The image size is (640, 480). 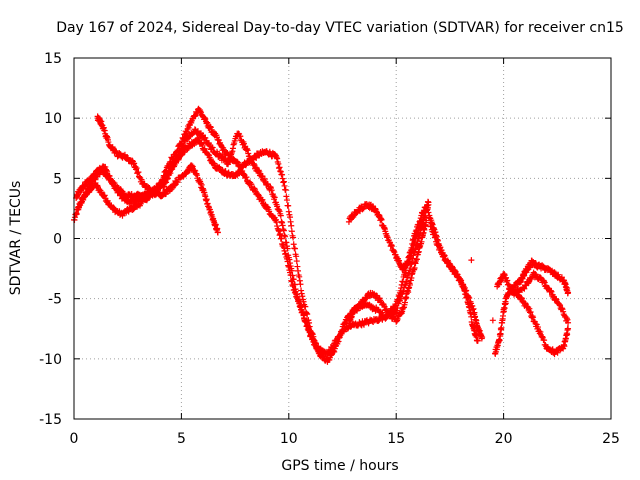 What do you see at coordinates (339, 466) in the screenshot?
I see `x-axis-label: GPS time / hours` at bounding box center [339, 466].